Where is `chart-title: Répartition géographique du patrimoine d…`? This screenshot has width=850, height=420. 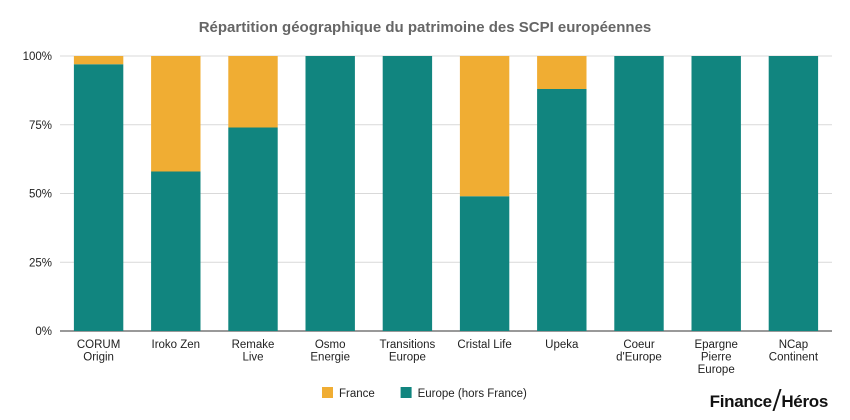
chart-title: Répartition géographique du patrimoine d… is located at coordinates (425, 27).